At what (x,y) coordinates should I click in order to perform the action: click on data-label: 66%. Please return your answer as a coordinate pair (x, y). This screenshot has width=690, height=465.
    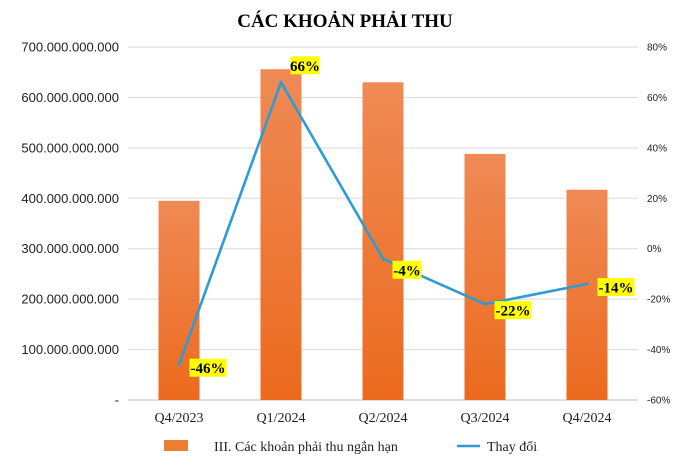
    Looking at the image, I should click on (305, 67).